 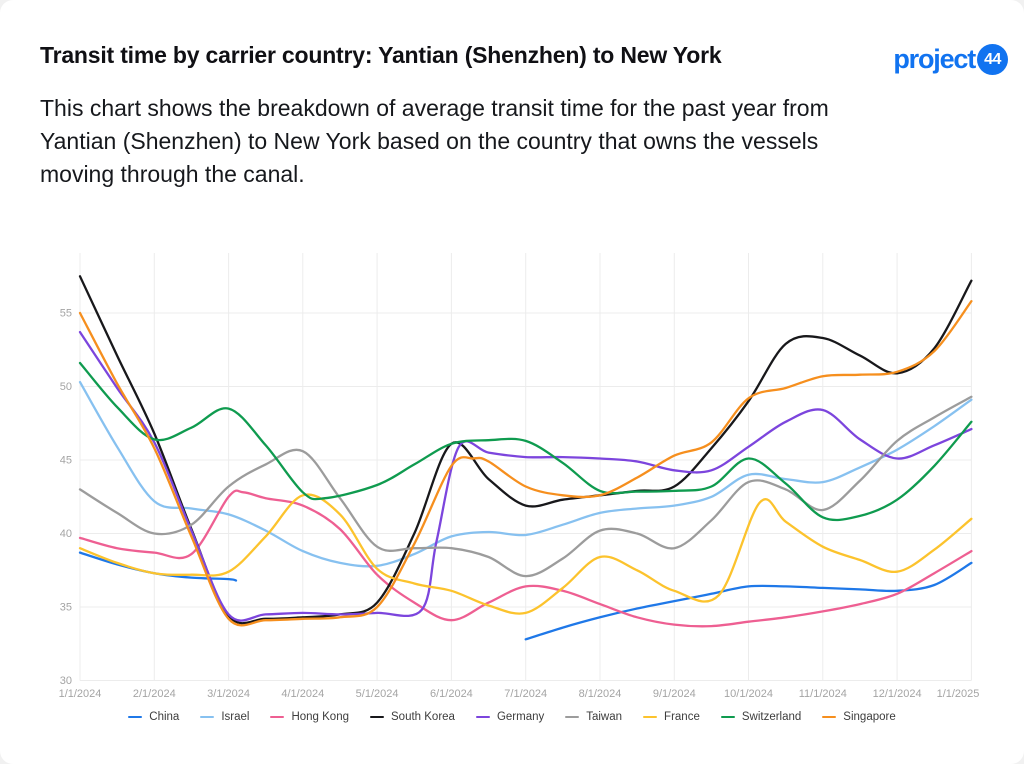 I want to click on legend-label: Taiwan, so click(x=604, y=717).